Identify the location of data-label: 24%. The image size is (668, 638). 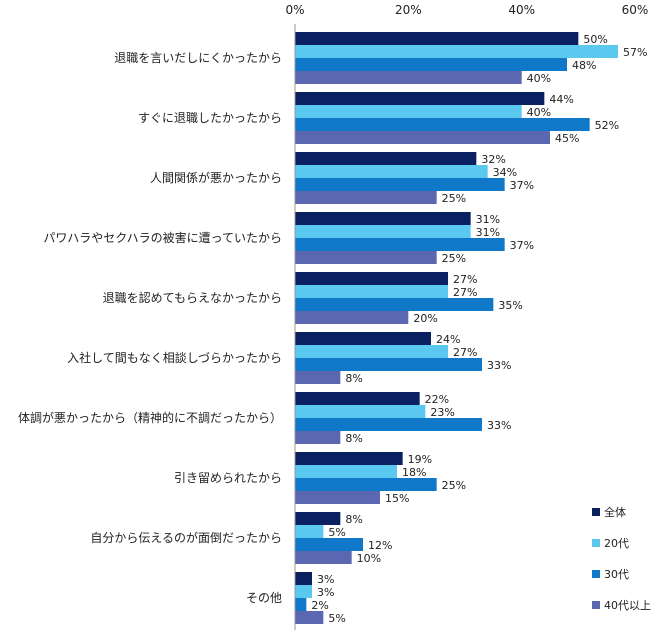
(448, 339).